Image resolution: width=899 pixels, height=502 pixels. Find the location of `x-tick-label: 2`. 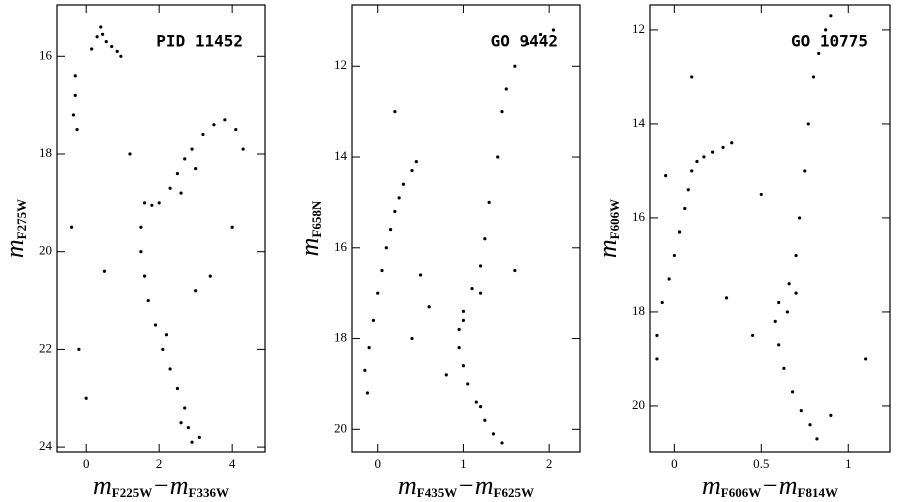

x-tick-label: 2 is located at coordinates (549, 463).